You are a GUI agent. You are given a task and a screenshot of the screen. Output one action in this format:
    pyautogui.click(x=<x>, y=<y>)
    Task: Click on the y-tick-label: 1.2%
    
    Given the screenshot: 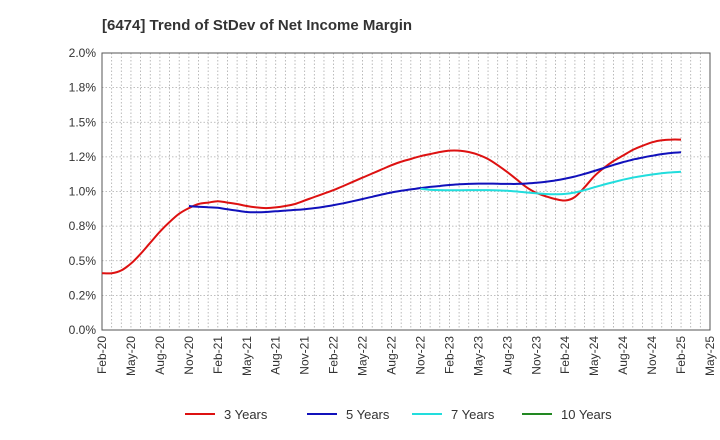 What is the action you would take?
    pyautogui.click(x=83, y=157)
    